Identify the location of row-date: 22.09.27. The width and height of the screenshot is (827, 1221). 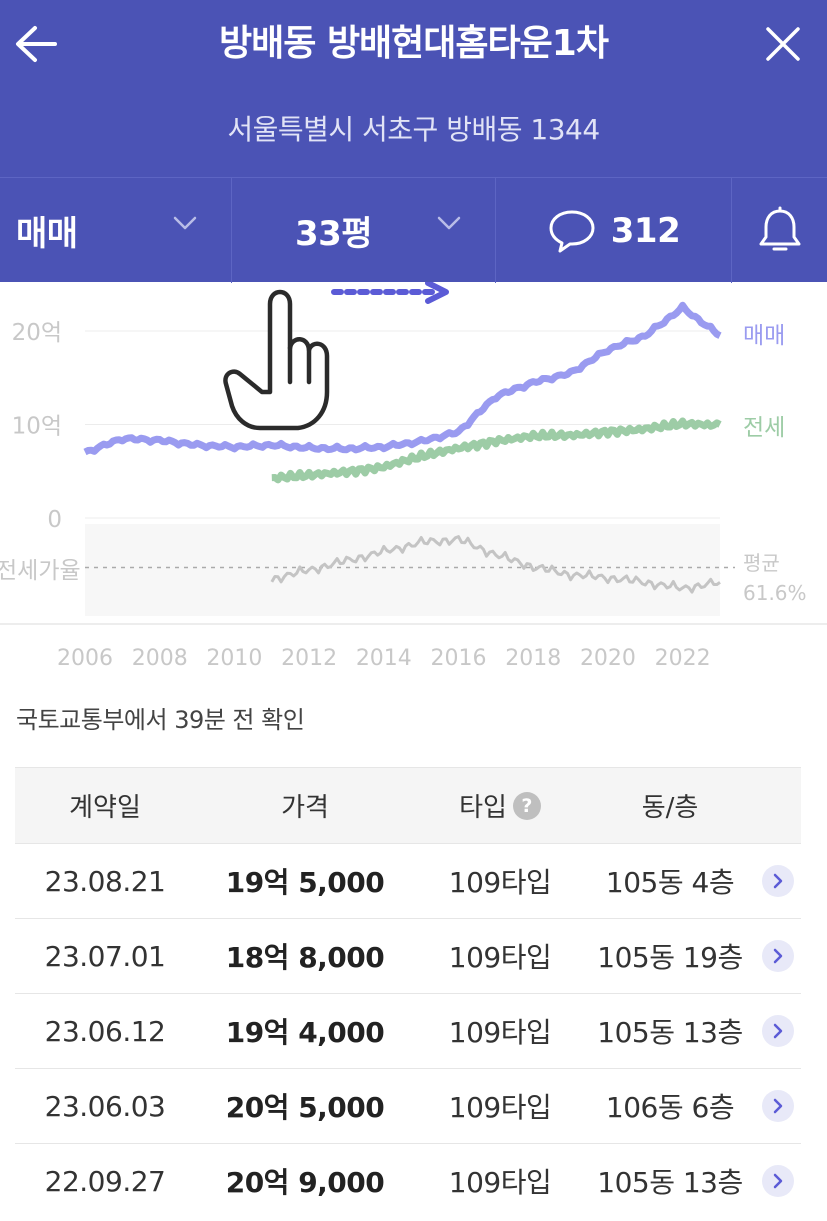
(105, 1181).